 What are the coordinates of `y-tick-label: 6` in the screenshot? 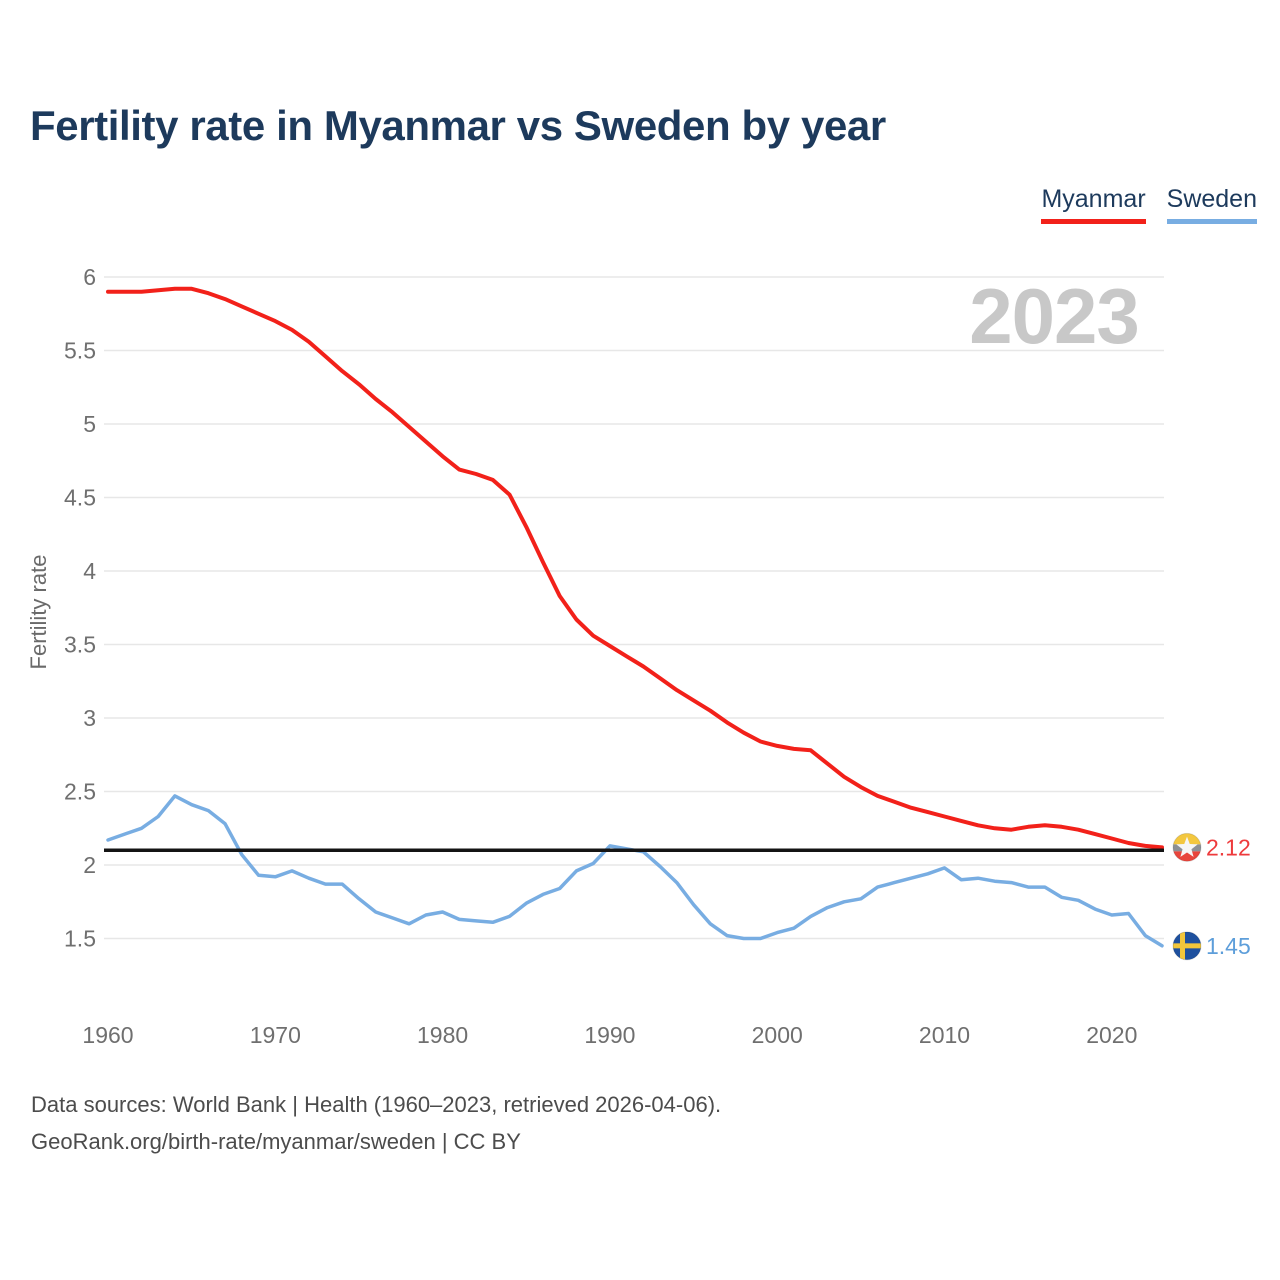 It's located at (89, 277).